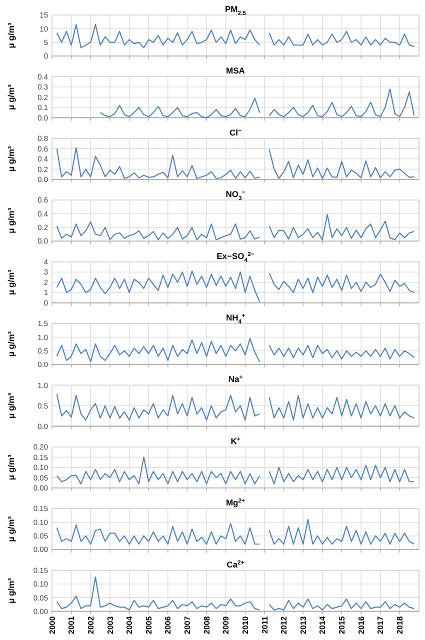 Image resolution: width=425 pixels, height=640 pixels. I want to click on x-tick-label: 2006, so click(168, 625).